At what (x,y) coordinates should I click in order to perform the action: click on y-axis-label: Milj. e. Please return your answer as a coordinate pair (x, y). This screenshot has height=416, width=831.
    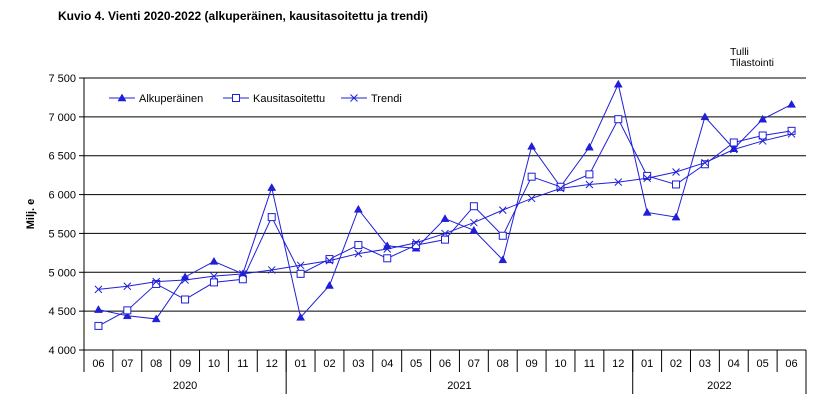
    Looking at the image, I should click on (31, 214).